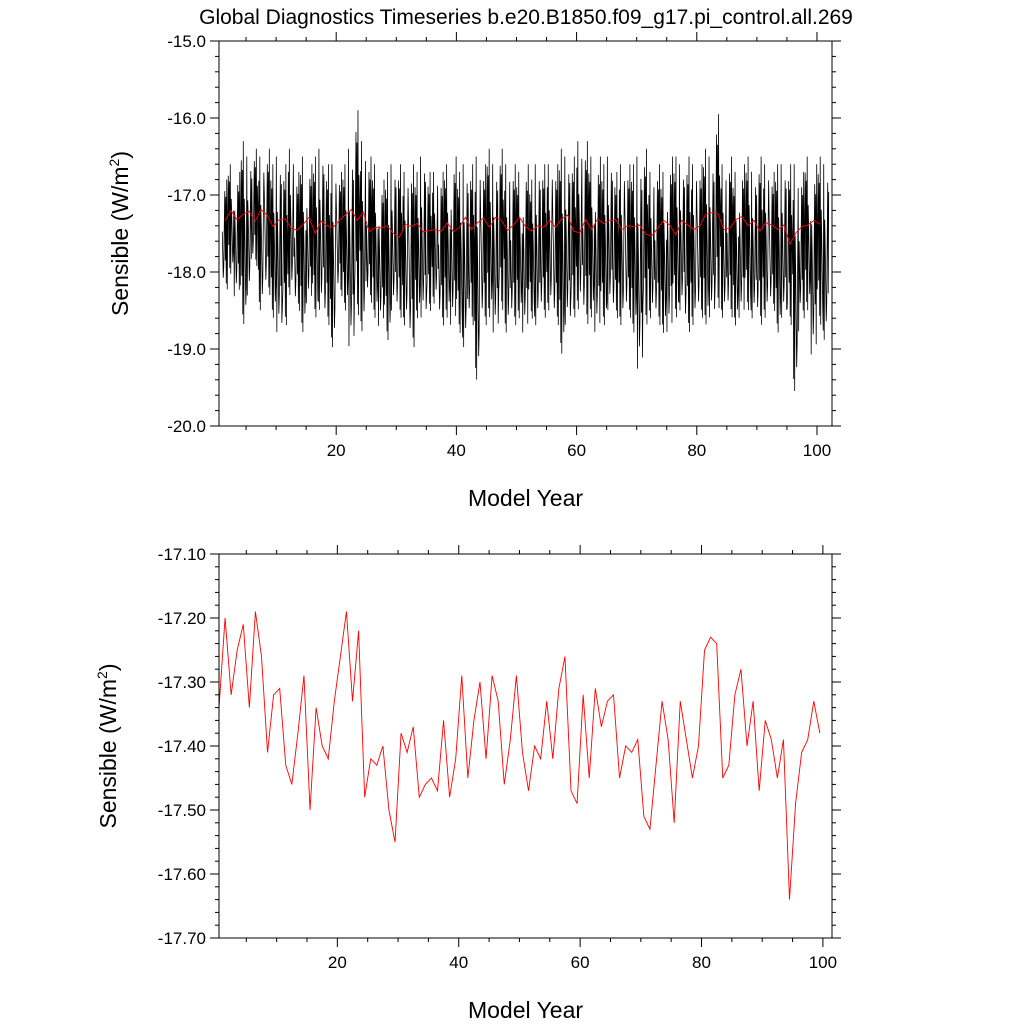 Image resolution: width=1024 pixels, height=1024 pixels. I want to click on annual-series-line, so click(522, 227).